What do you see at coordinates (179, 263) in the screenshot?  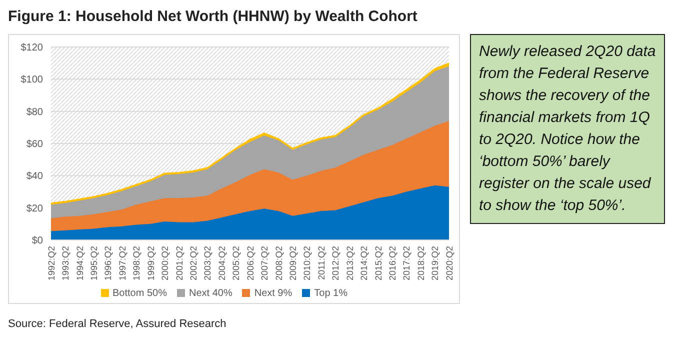 I see `x-tick-label: 2001:Q2` at bounding box center [179, 263].